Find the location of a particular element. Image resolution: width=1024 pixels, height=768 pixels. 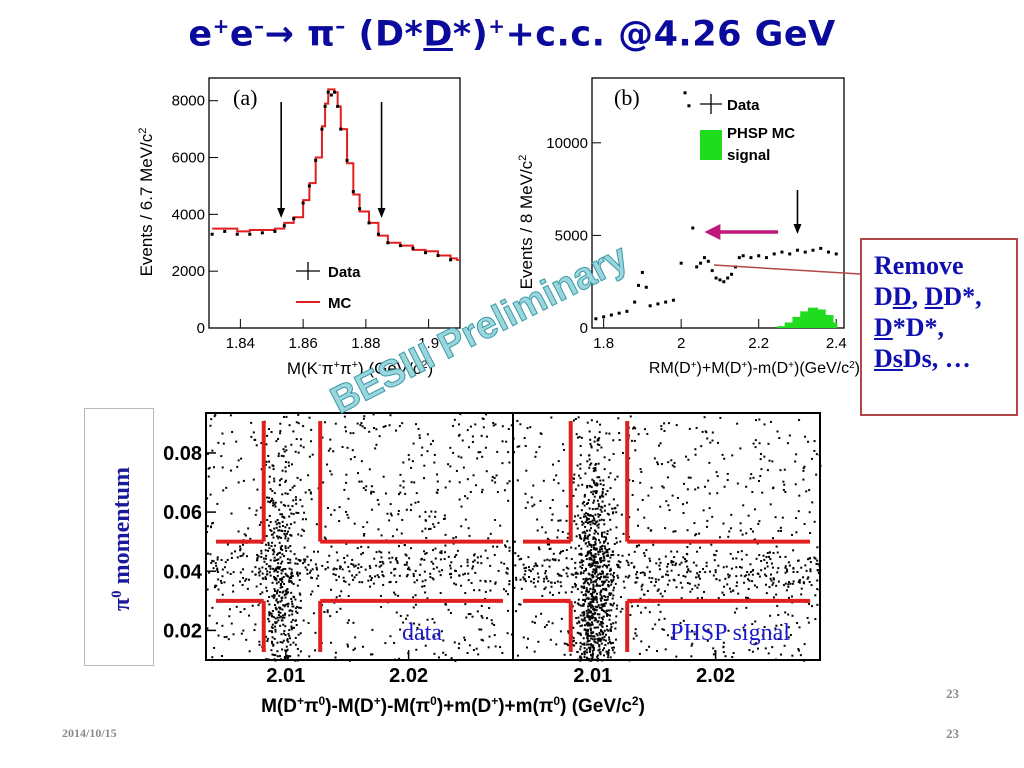

y-tick-label-a: 4000 is located at coordinates (188, 214).